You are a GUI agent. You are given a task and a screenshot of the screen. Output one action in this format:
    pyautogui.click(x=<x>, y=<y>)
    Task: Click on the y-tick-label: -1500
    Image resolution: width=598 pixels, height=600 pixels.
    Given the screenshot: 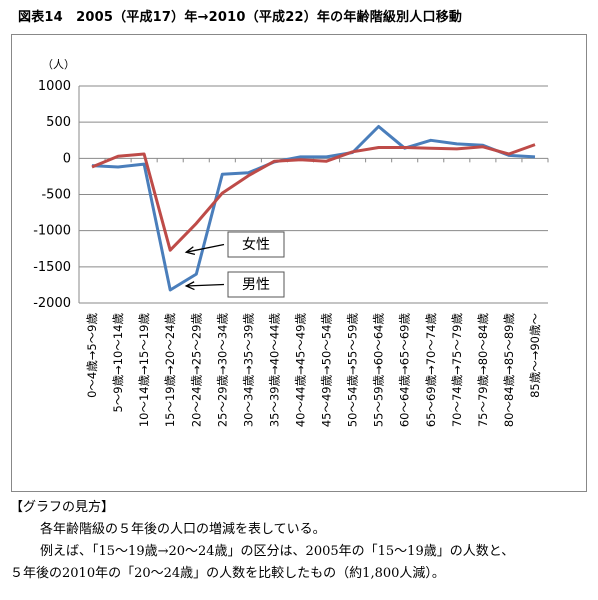 What is the action you would take?
    pyautogui.click(x=52, y=267)
    